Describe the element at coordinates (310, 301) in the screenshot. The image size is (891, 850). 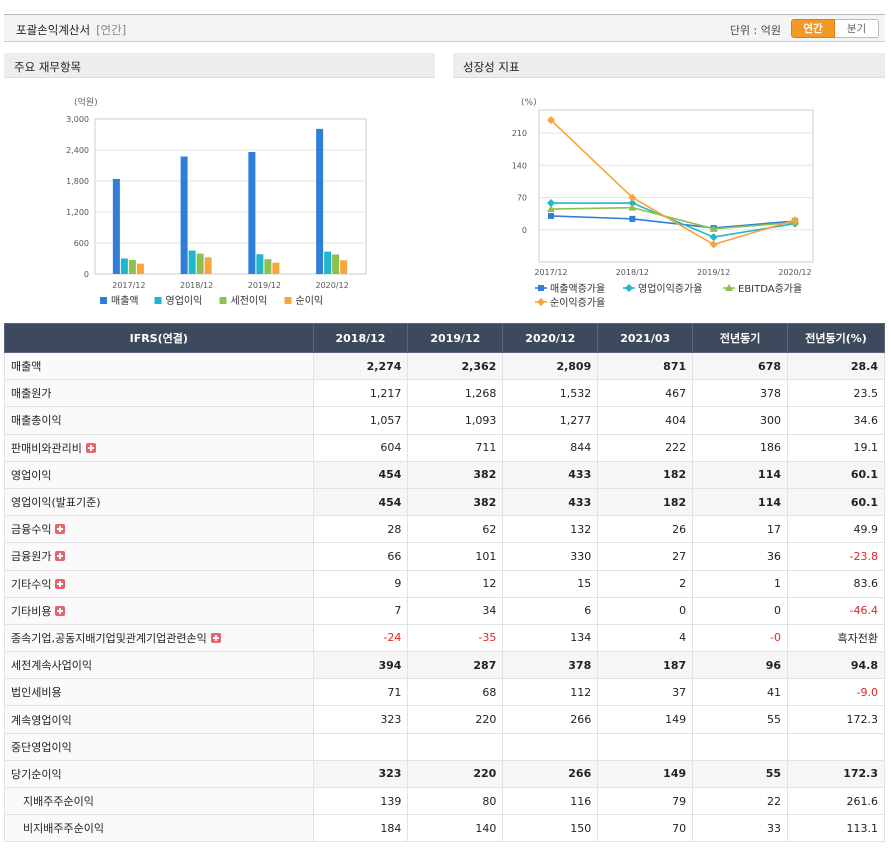
I see `legend-label: 순이익` at that location.